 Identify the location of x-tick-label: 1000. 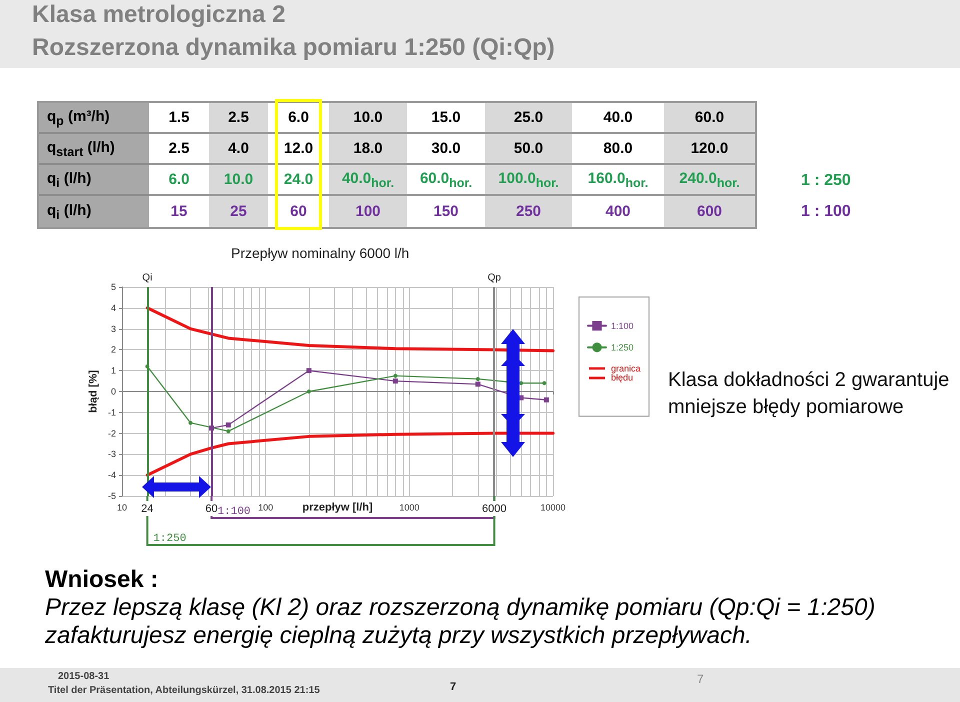
(409, 507).